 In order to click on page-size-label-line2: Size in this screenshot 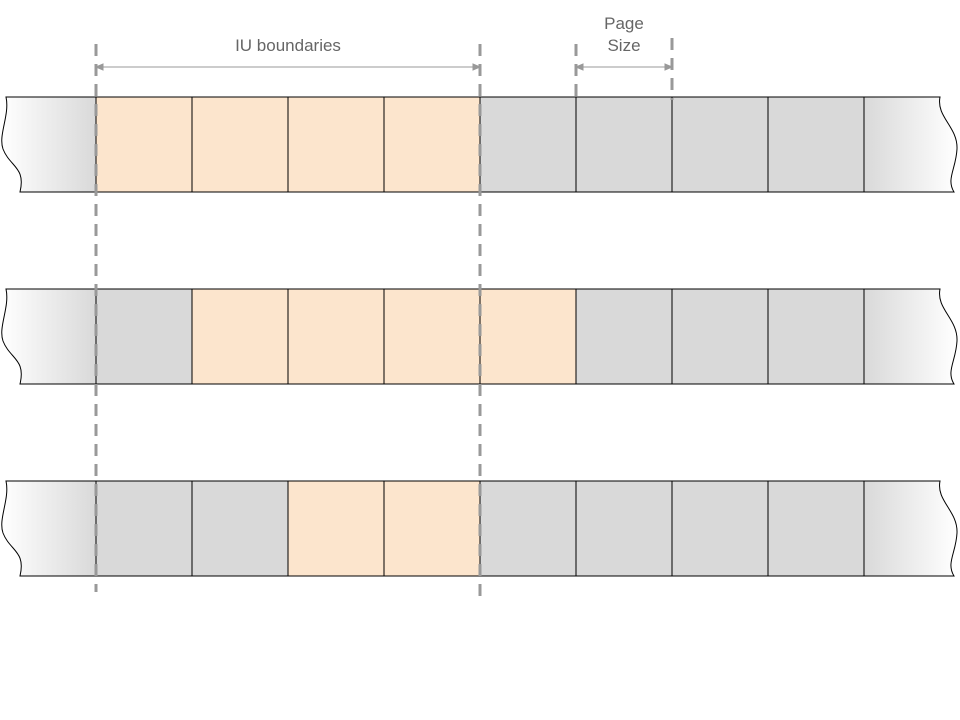, I will do `click(623, 45)`.